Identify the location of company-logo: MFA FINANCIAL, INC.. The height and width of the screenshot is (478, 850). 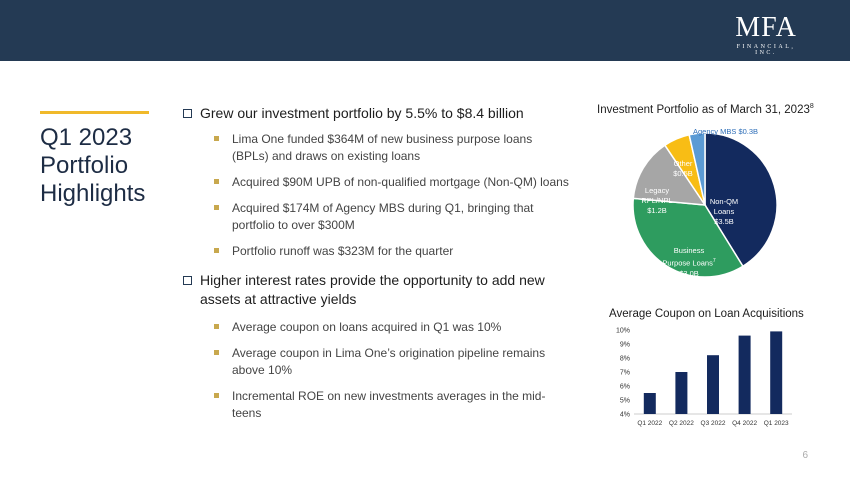
(766, 34).